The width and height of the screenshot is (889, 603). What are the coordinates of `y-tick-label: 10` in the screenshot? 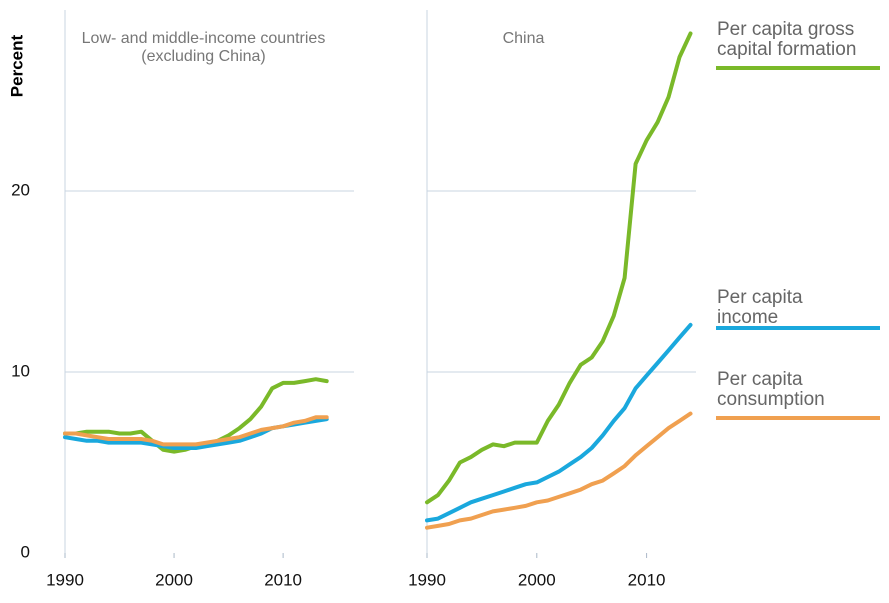 It's located at (20, 370).